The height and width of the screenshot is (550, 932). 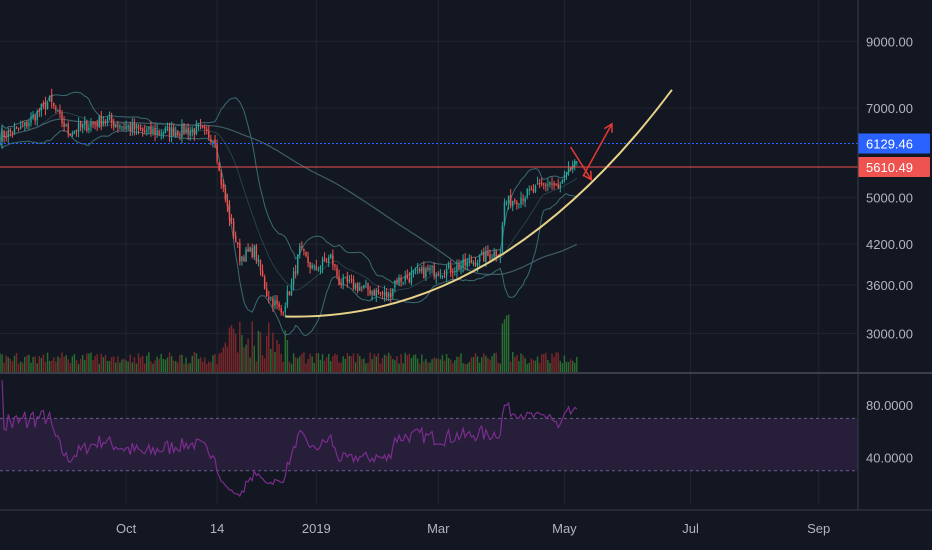 I want to click on x-tick-label: May, so click(x=564, y=528).